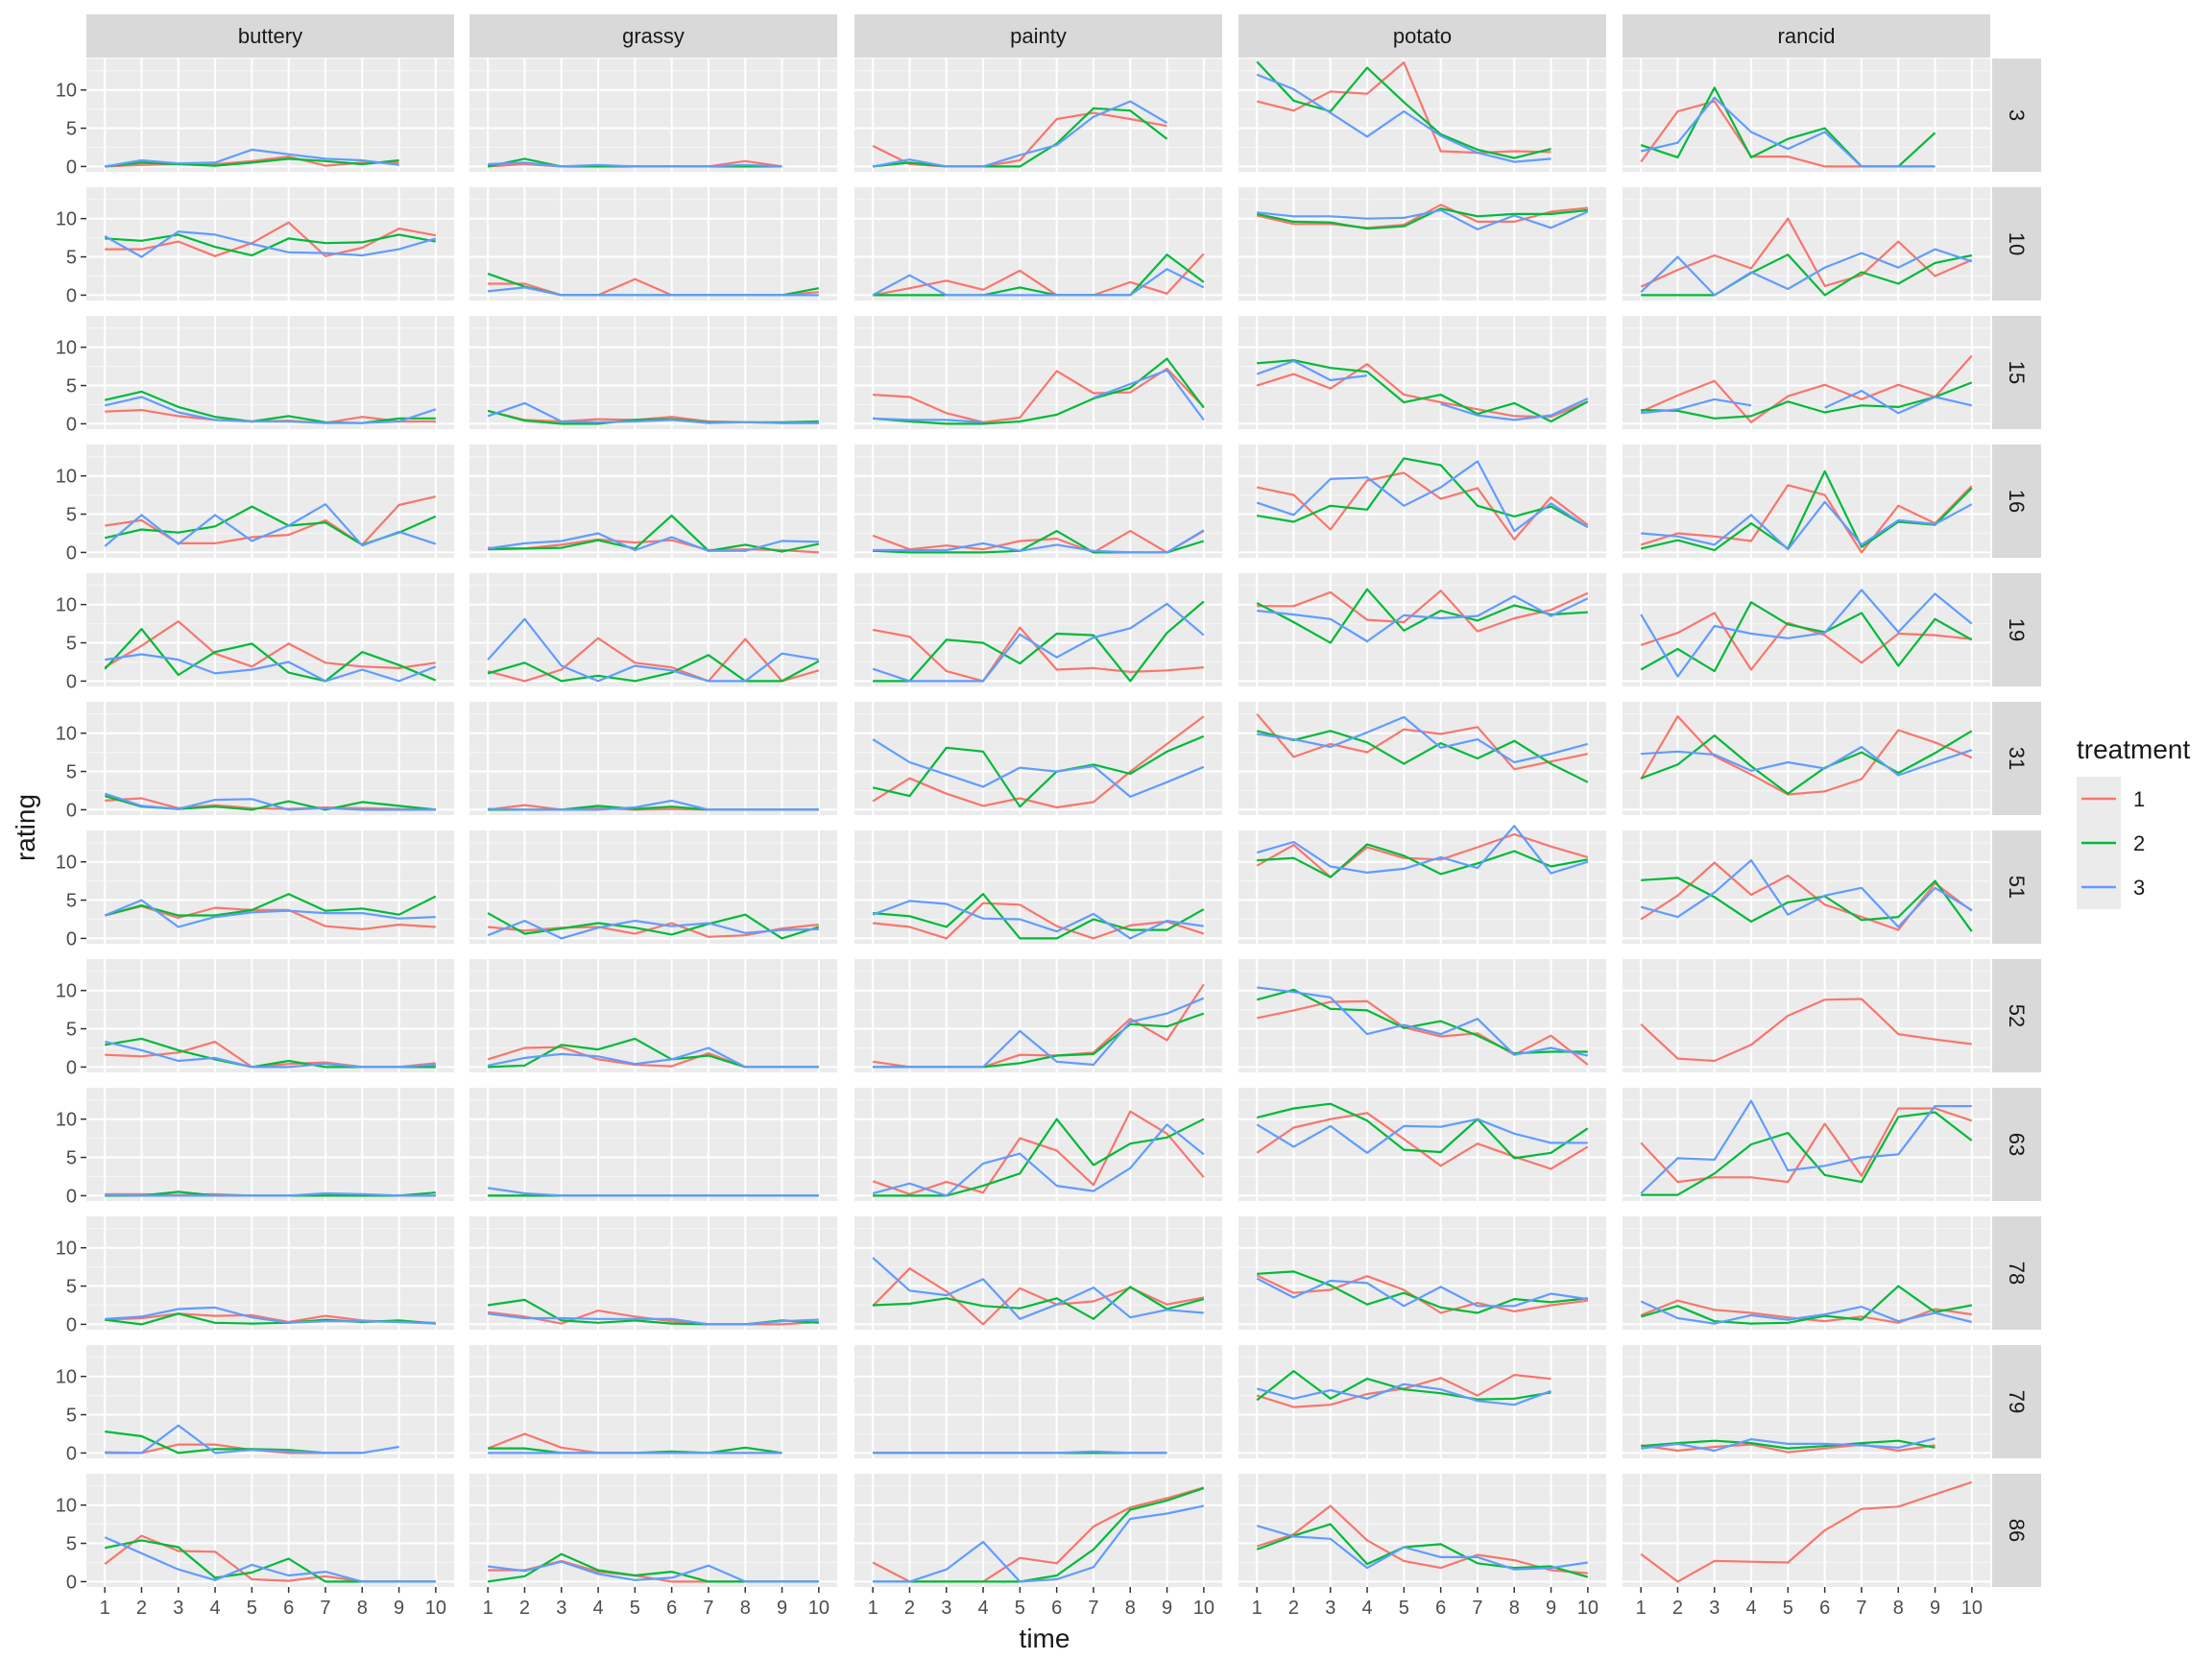 Image resolution: width=2212 pixels, height=1659 pixels. Describe the element at coordinates (1642, 1609) in the screenshot. I see `x-tick-label: 1` at that location.